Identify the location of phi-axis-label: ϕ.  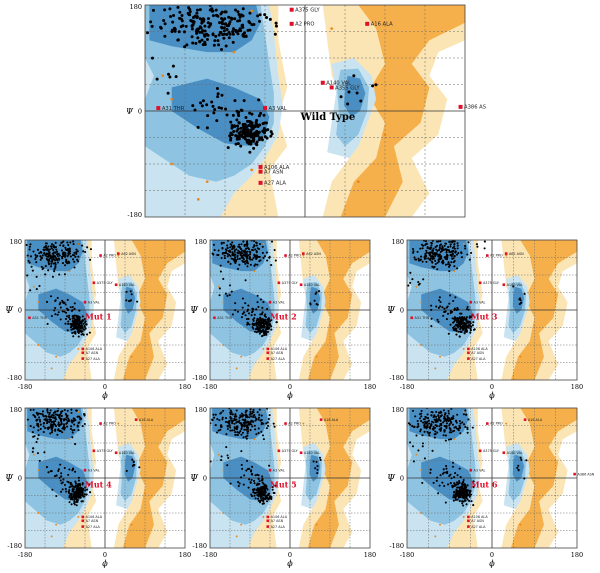
(290, 563).